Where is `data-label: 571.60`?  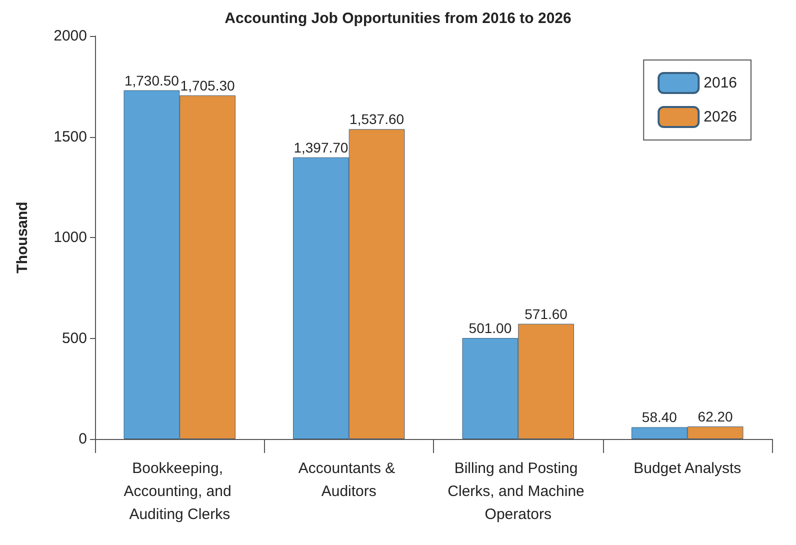 data-label: 571.60 is located at coordinates (546, 314).